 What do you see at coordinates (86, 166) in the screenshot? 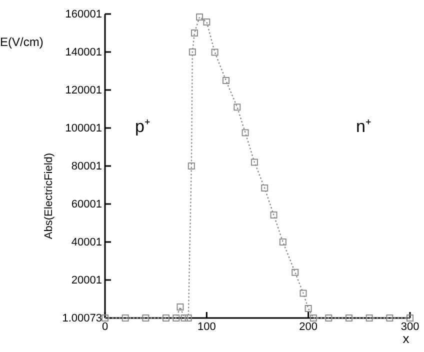
I see `y-tick-label: 80001` at bounding box center [86, 166].